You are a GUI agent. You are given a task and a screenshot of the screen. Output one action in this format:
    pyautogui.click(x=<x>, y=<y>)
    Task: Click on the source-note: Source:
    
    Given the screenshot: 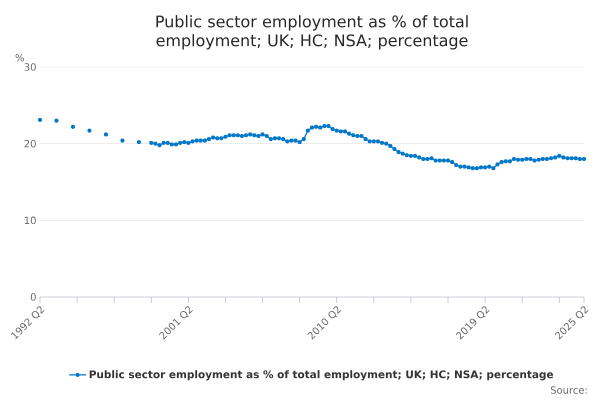 What is the action you would take?
    pyautogui.click(x=568, y=390)
    